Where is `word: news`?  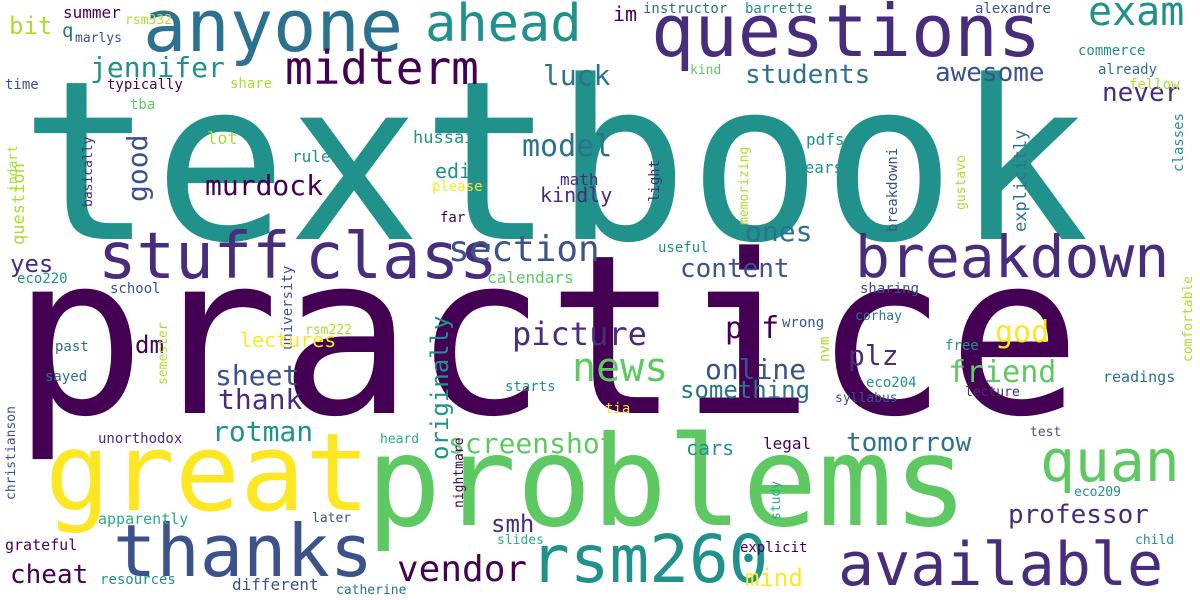
word: news is located at coordinates (620, 368).